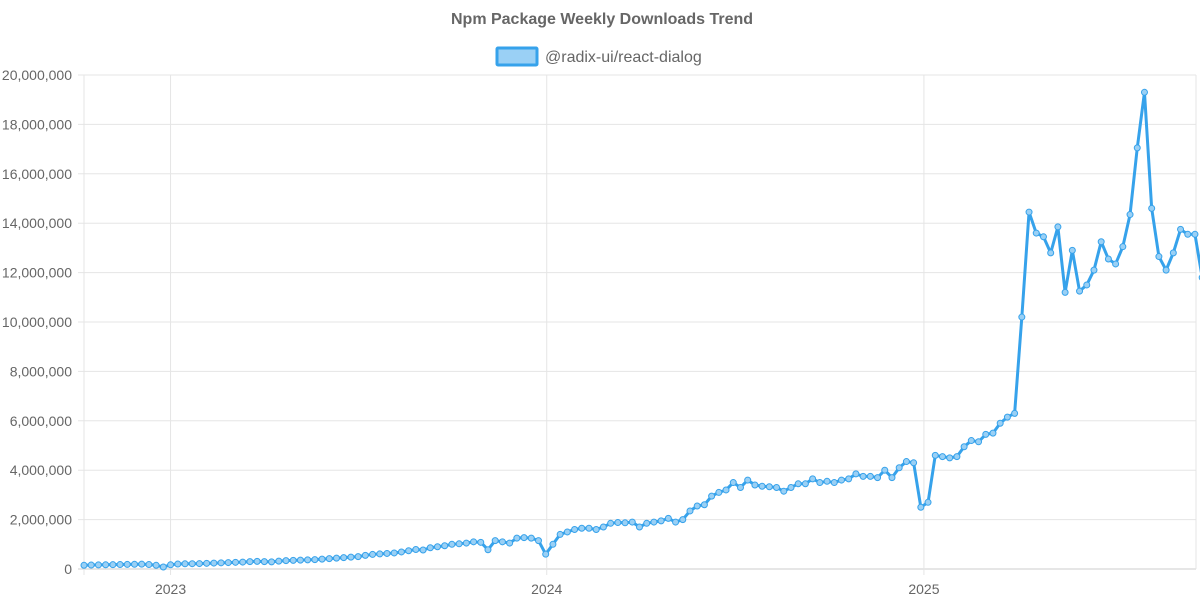 The width and height of the screenshot is (1200, 605). I want to click on legend: @radix-ui/react-dialog, so click(598, 56).